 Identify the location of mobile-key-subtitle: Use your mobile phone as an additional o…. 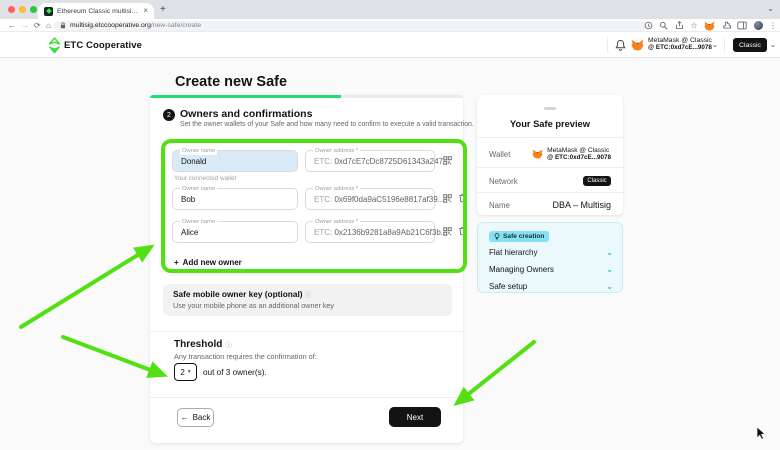
(254, 305).